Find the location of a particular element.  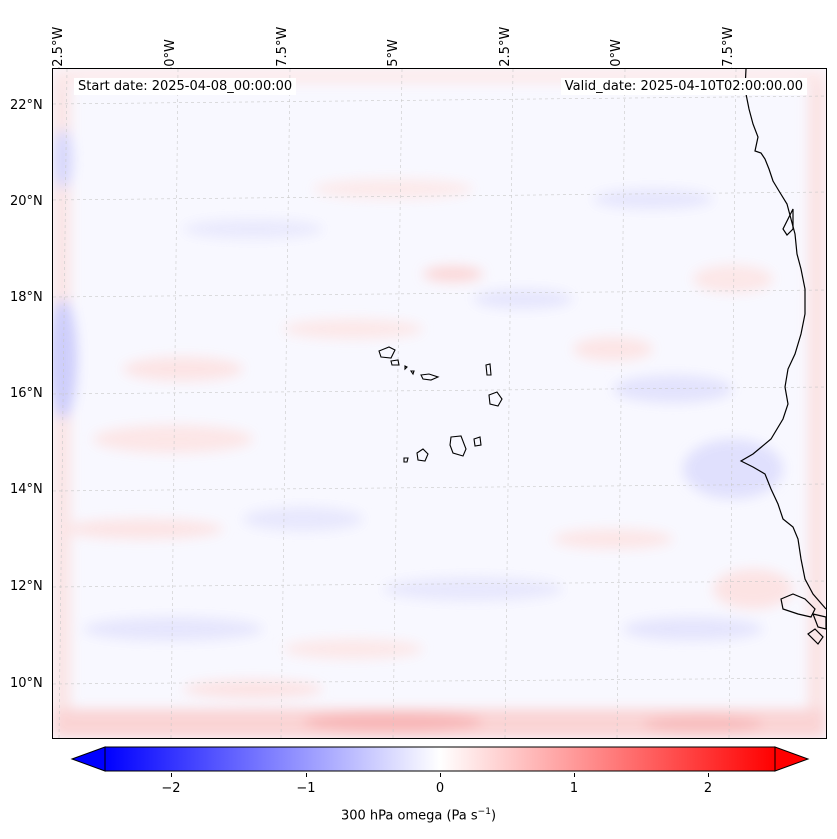

colorbar-extend-high is located at coordinates (792, 759).